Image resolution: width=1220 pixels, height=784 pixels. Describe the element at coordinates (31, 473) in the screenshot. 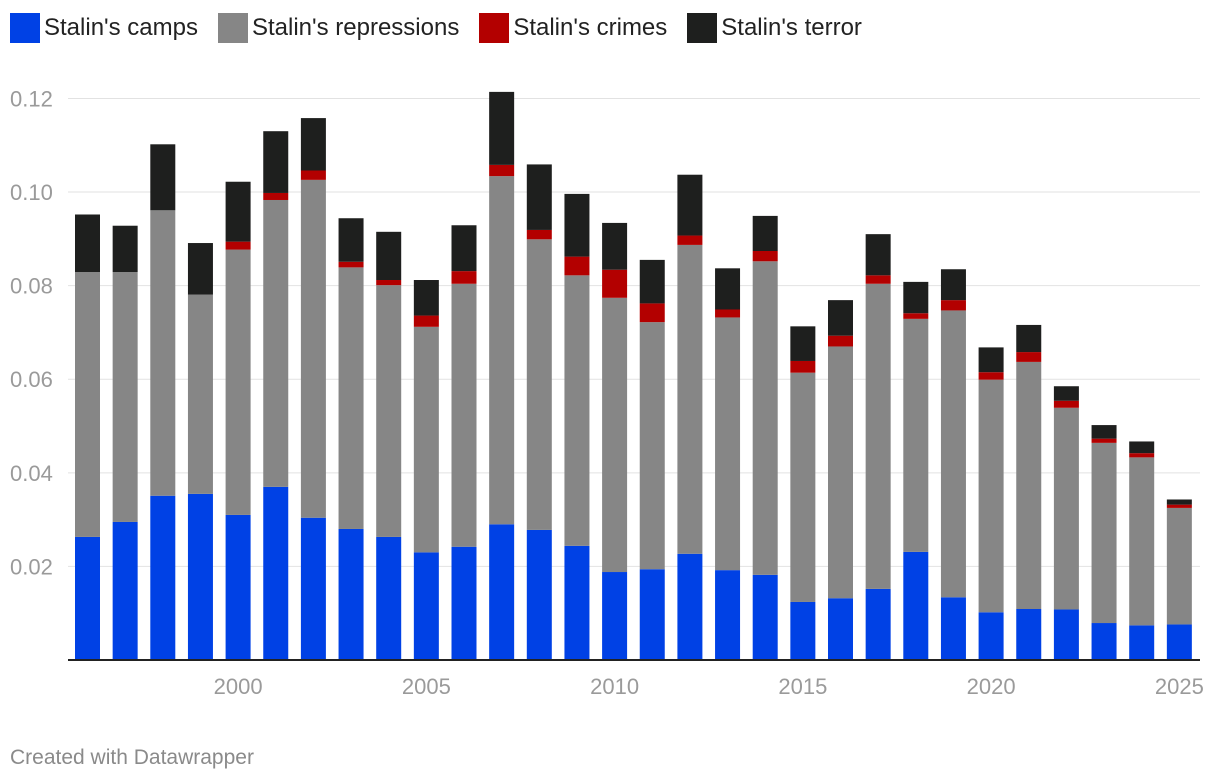

I see `y-tick-label: 0.04` at that location.